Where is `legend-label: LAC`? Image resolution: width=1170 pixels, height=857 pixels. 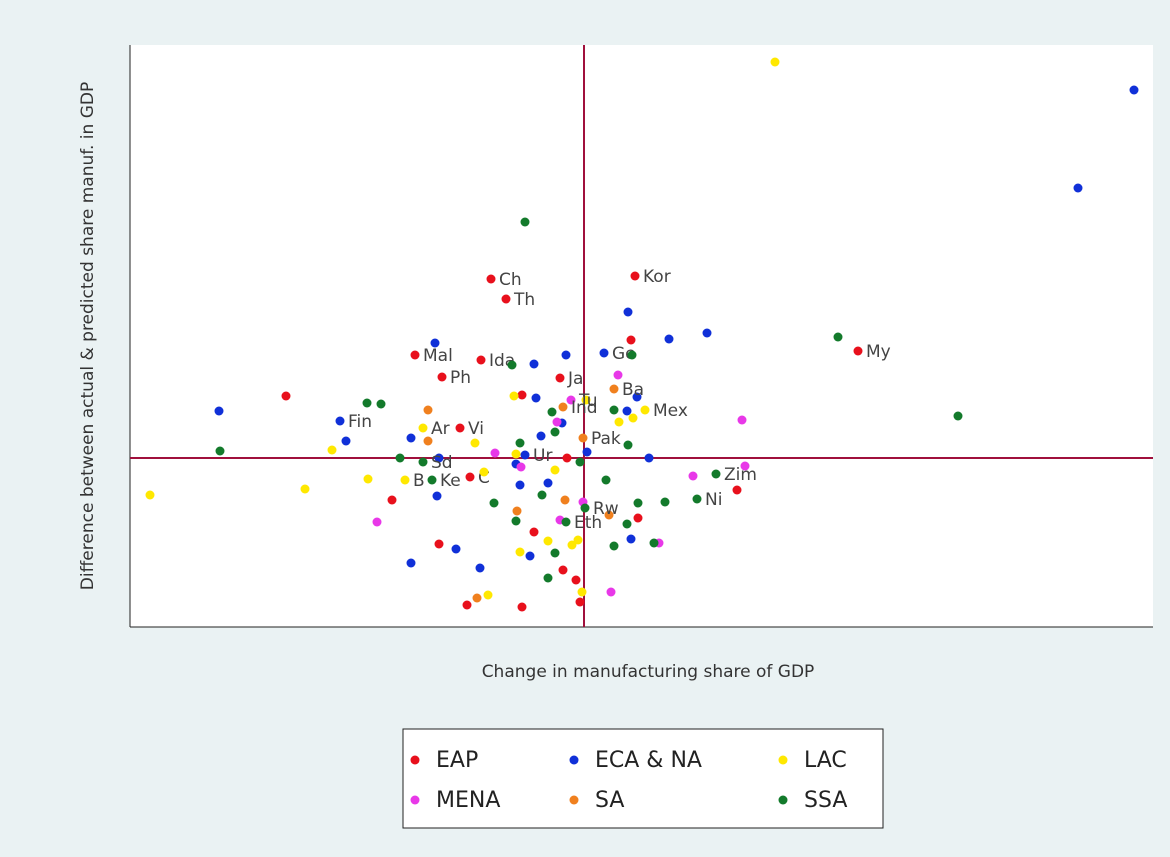
legend-label: LAC is located at coordinates (825, 760).